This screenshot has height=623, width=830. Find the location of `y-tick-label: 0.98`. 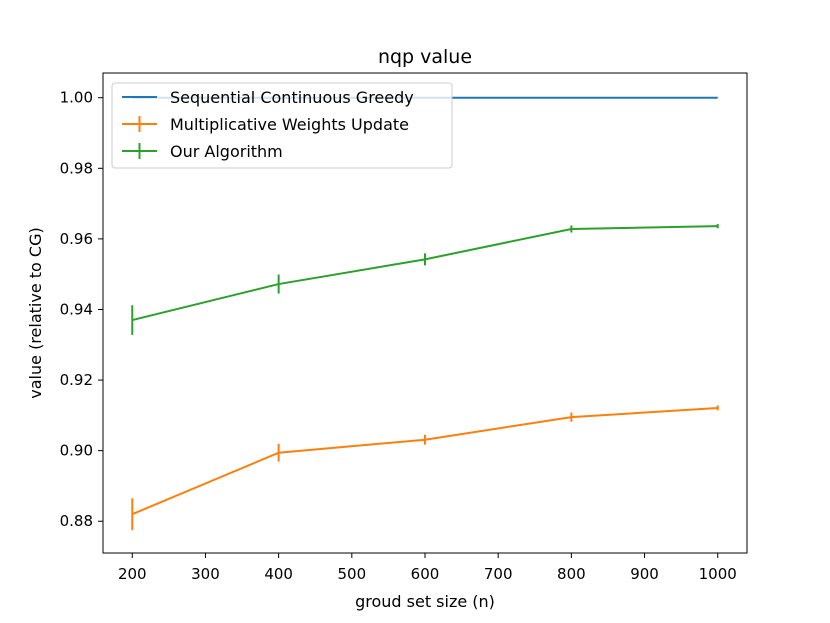

y-tick-label: 0.98 is located at coordinates (76, 168).